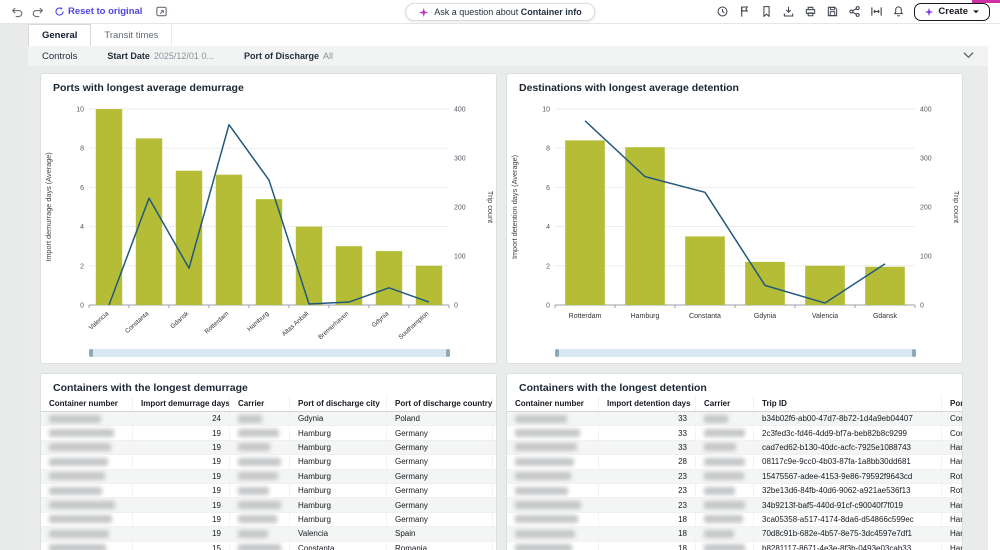 Image resolution: width=1000 pixels, height=550 pixels. I want to click on column-header: Trip ID, so click(848, 403).